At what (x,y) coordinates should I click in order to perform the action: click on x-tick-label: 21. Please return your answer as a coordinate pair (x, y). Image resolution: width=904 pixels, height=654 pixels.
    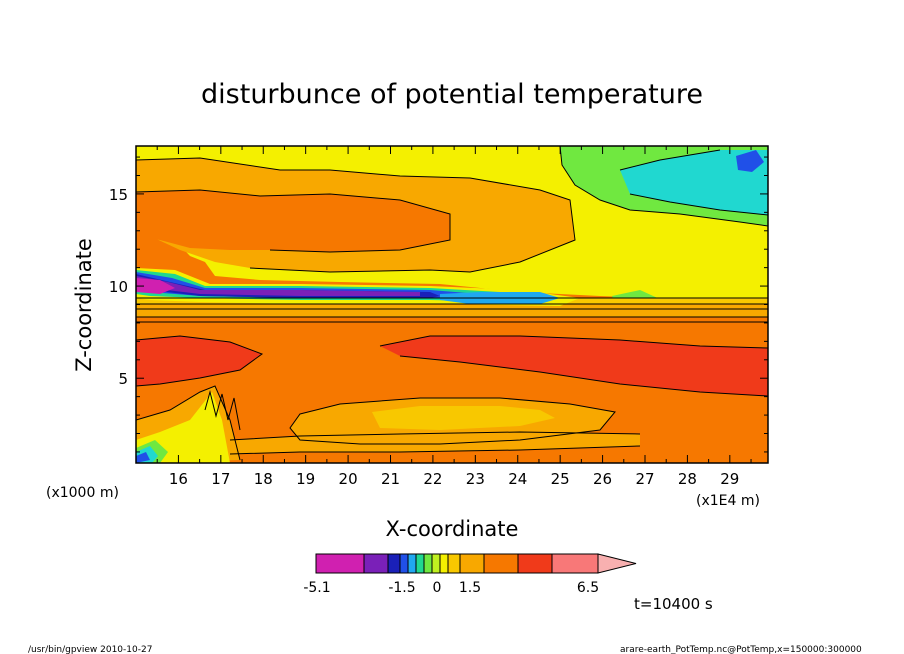
    Looking at the image, I should click on (390, 479).